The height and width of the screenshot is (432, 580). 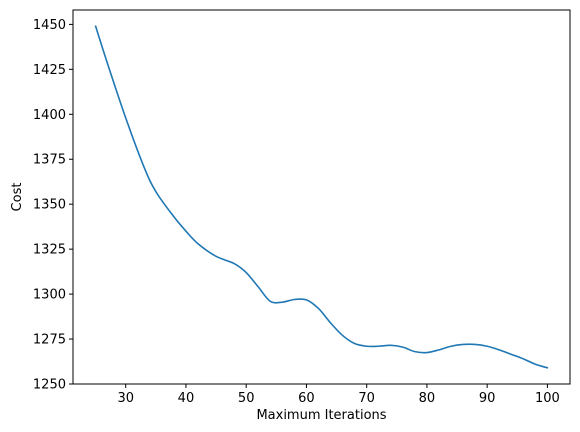 I want to click on x-tick-label: 30, so click(x=125, y=398).